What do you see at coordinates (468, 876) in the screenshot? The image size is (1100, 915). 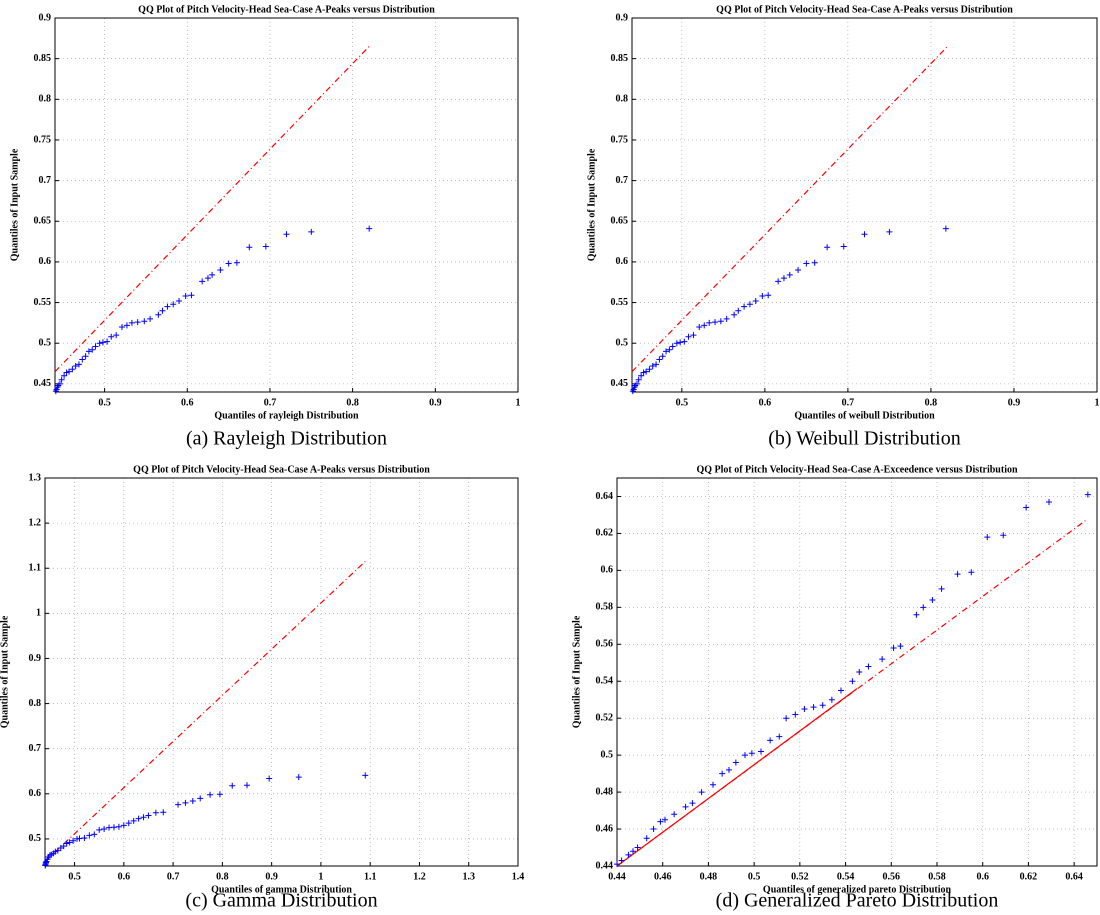 I see `x-tick-label: 1.3` at bounding box center [468, 876].